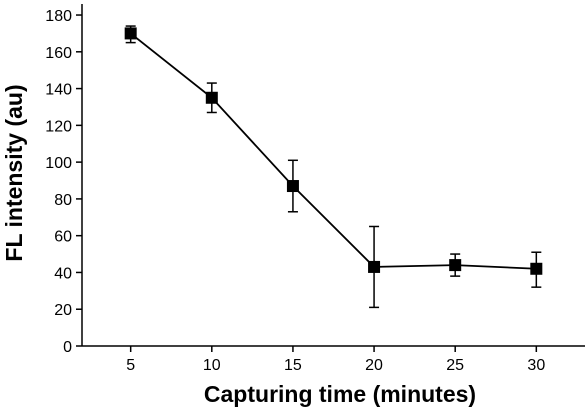  I want to click on y-tick-label: 0, so click(67, 347).